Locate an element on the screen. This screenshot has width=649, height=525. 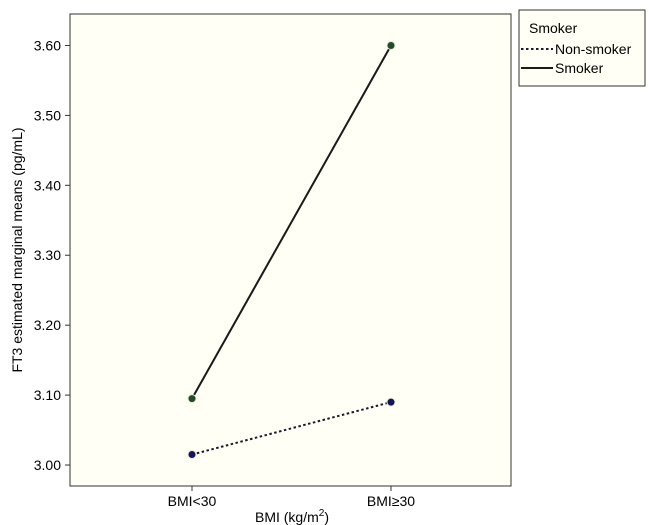
legend-entry-label: Smoker is located at coordinates (579, 68).